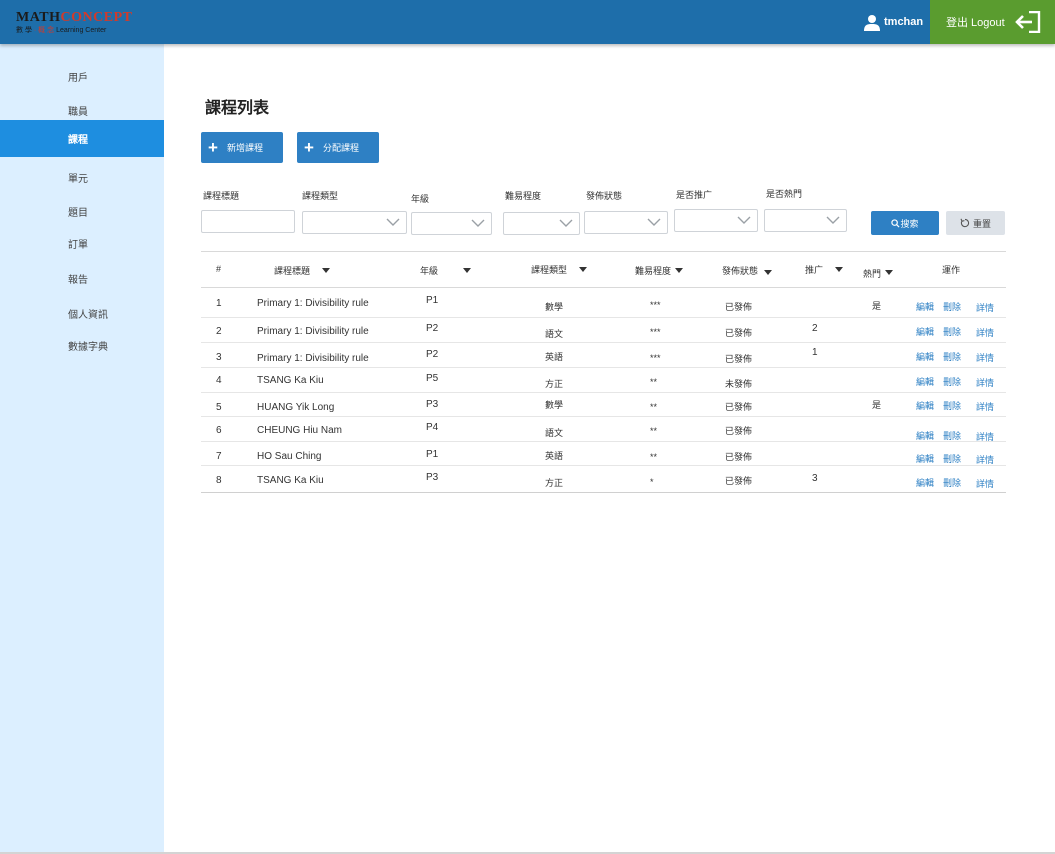  Describe the element at coordinates (451, 223) in the screenshot. I see `filter-grade-select` at that location.